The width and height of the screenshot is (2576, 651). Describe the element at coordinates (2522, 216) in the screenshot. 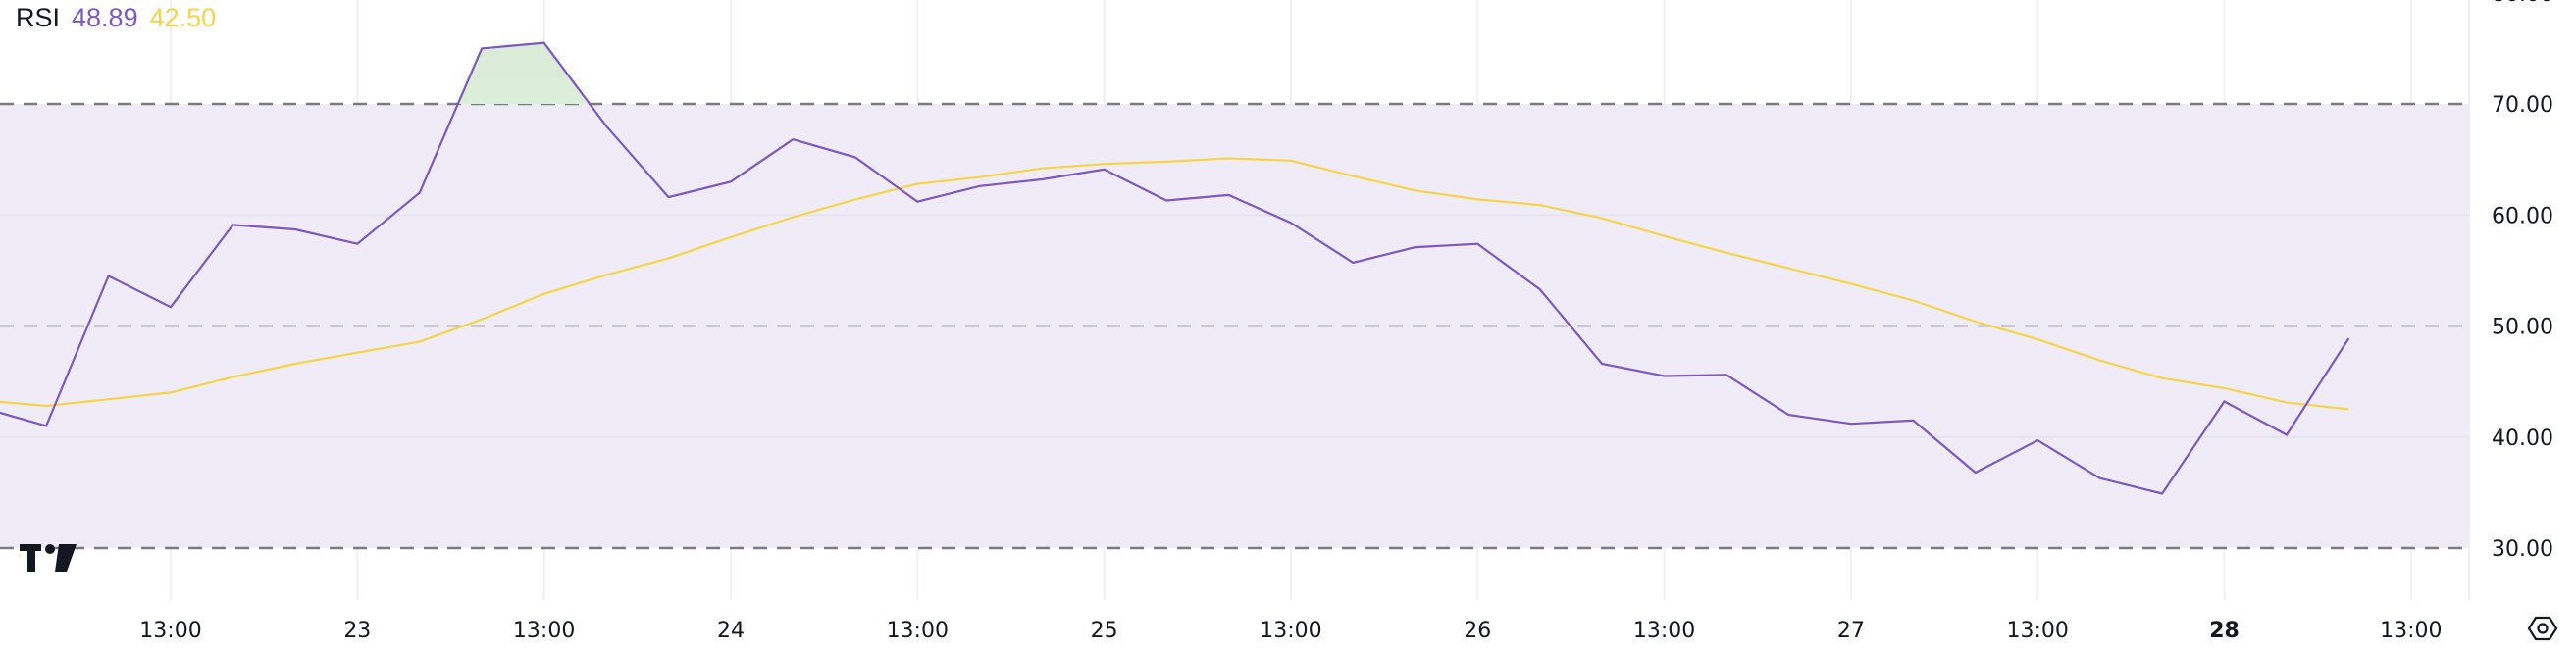

I see `y-tick-label: 60.00` at that location.